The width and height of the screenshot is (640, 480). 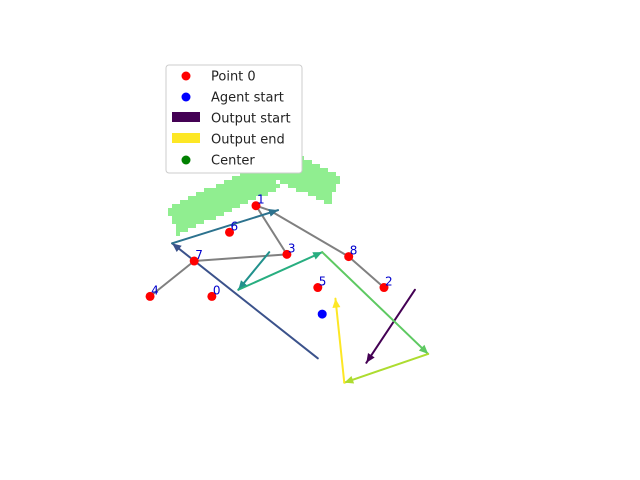 What do you see at coordinates (251, 119) in the screenshot?
I see `legend-label-output-start: Output start` at bounding box center [251, 119].